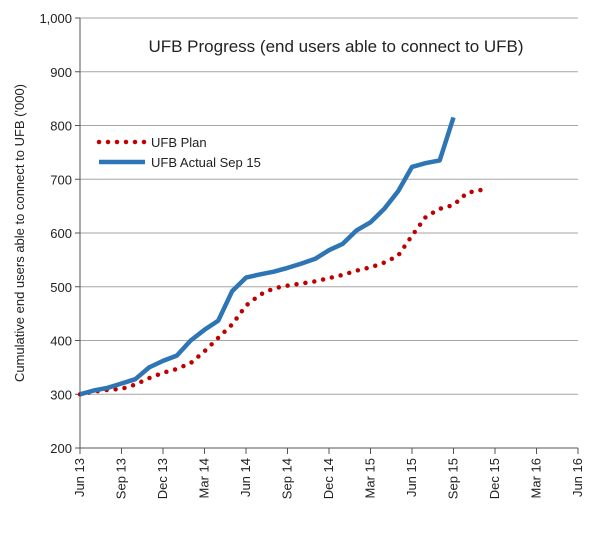  Describe the element at coordinates (61, 287) in the screenshot. I see `y-tick-label: 500` at that location.